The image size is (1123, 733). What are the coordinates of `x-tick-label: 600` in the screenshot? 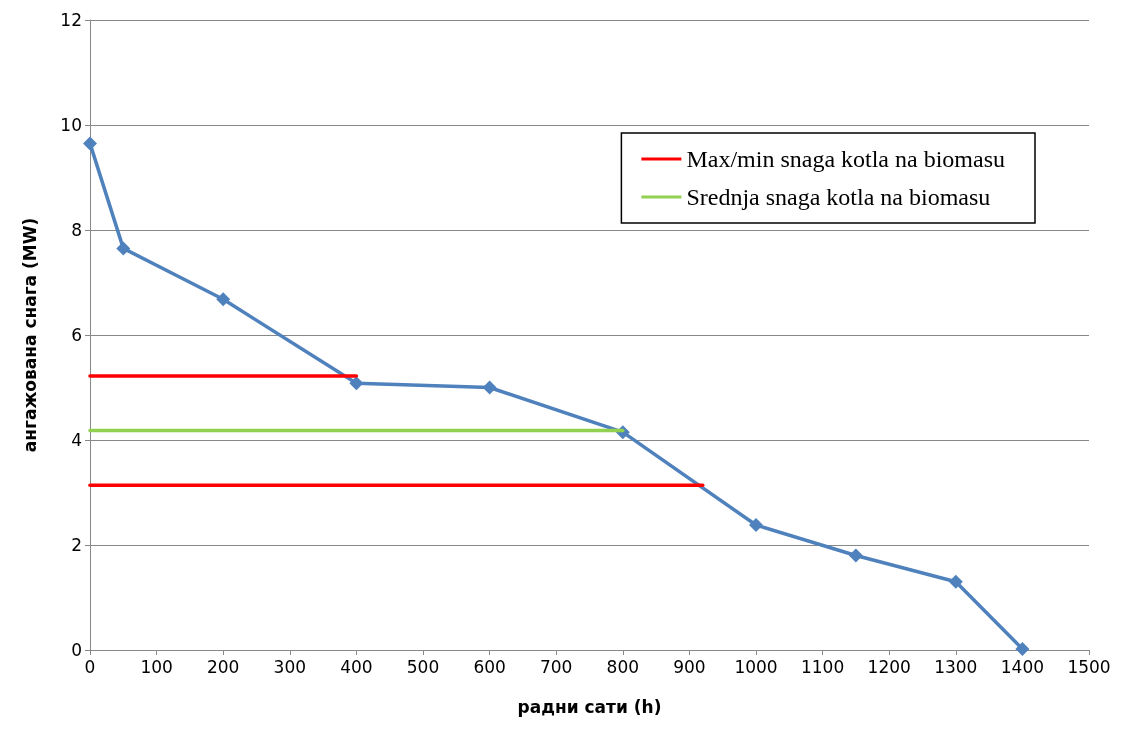 It's located at (489, 666).